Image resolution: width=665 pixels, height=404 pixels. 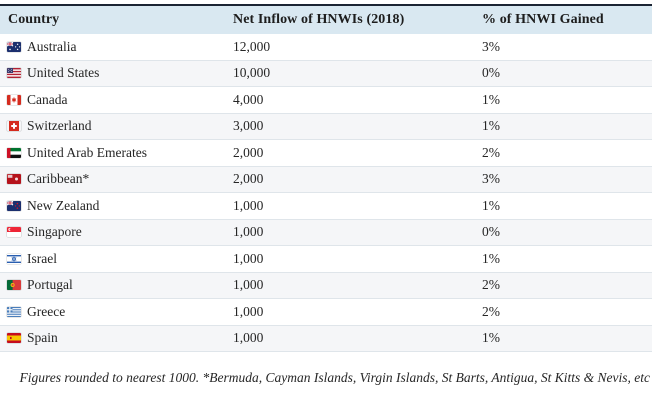 I want to click on column-header-pct-gained: % of HNWI Gained, so click(x=543, y=19).